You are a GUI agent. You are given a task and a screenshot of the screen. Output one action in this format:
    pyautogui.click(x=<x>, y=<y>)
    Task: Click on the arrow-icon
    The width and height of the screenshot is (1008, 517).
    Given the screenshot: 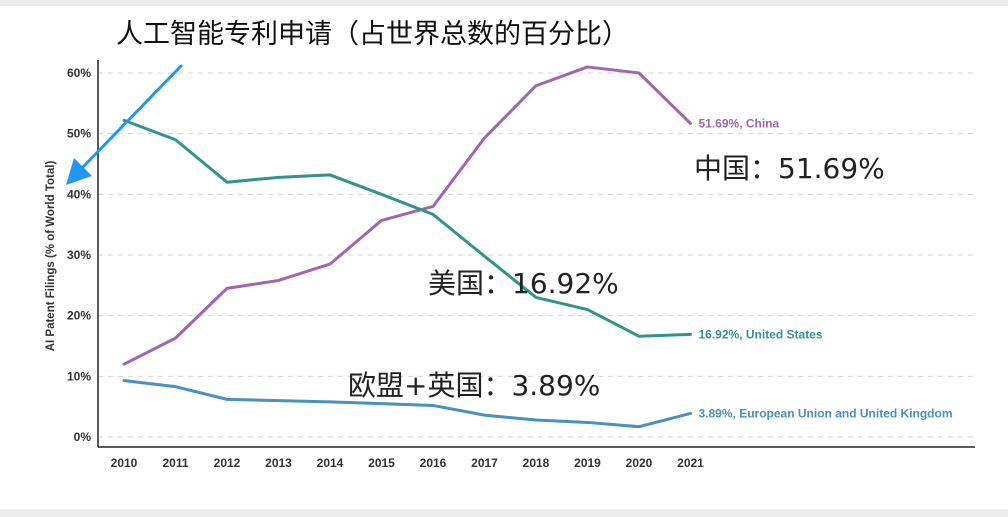 What is the action you would take?
    pyautogui.click(x=124, y=124)
    